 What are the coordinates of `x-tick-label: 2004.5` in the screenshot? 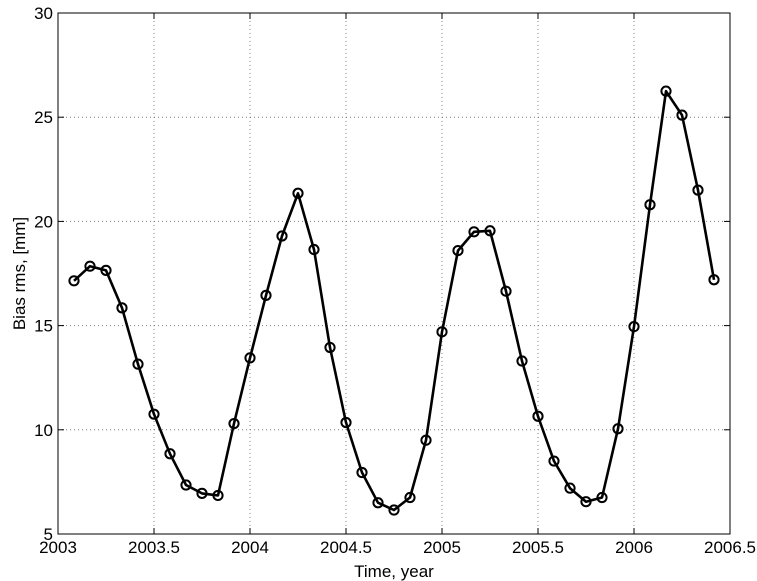 It's located at (346, 547).